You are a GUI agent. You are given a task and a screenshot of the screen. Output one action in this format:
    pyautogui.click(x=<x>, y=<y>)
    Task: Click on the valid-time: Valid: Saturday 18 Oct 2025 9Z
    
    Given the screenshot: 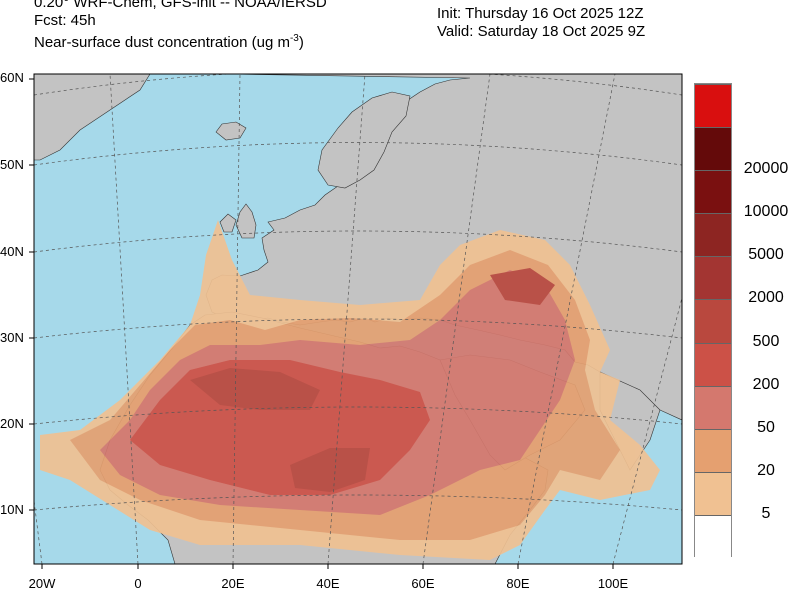 What is the action you would take?
    pyautogui.click(x=541, y=31)
    